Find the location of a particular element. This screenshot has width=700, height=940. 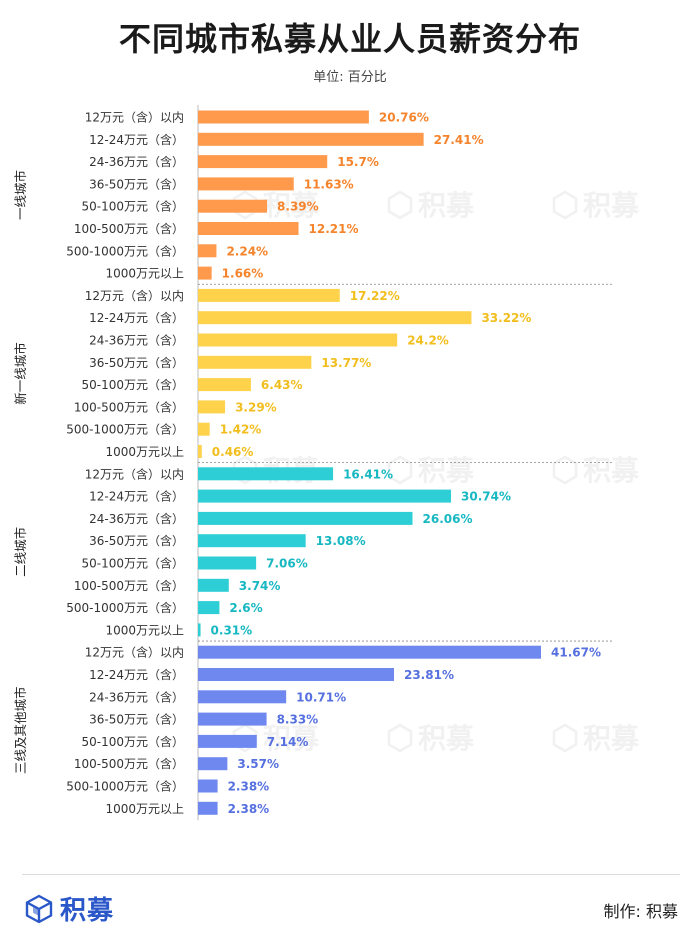

value-label: 3.74% is located at coordinates (260, 586).